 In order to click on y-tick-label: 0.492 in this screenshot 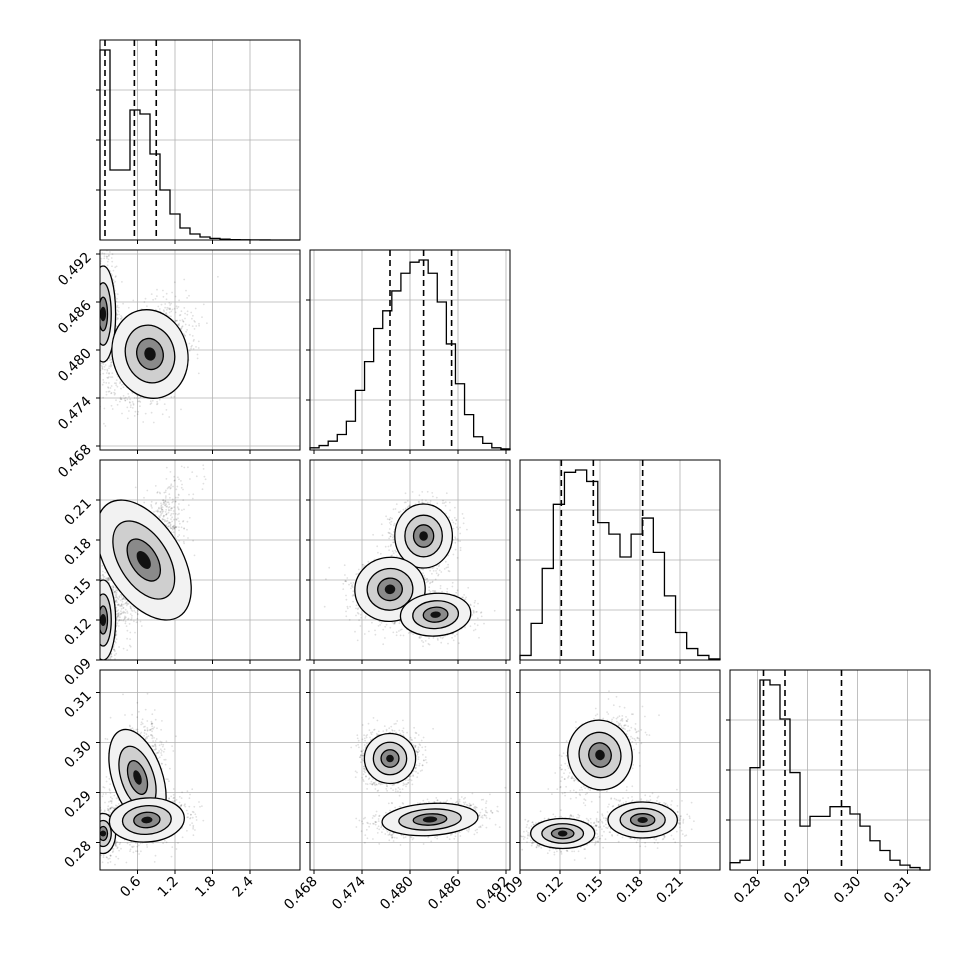, I will do `click(75, 270)`.